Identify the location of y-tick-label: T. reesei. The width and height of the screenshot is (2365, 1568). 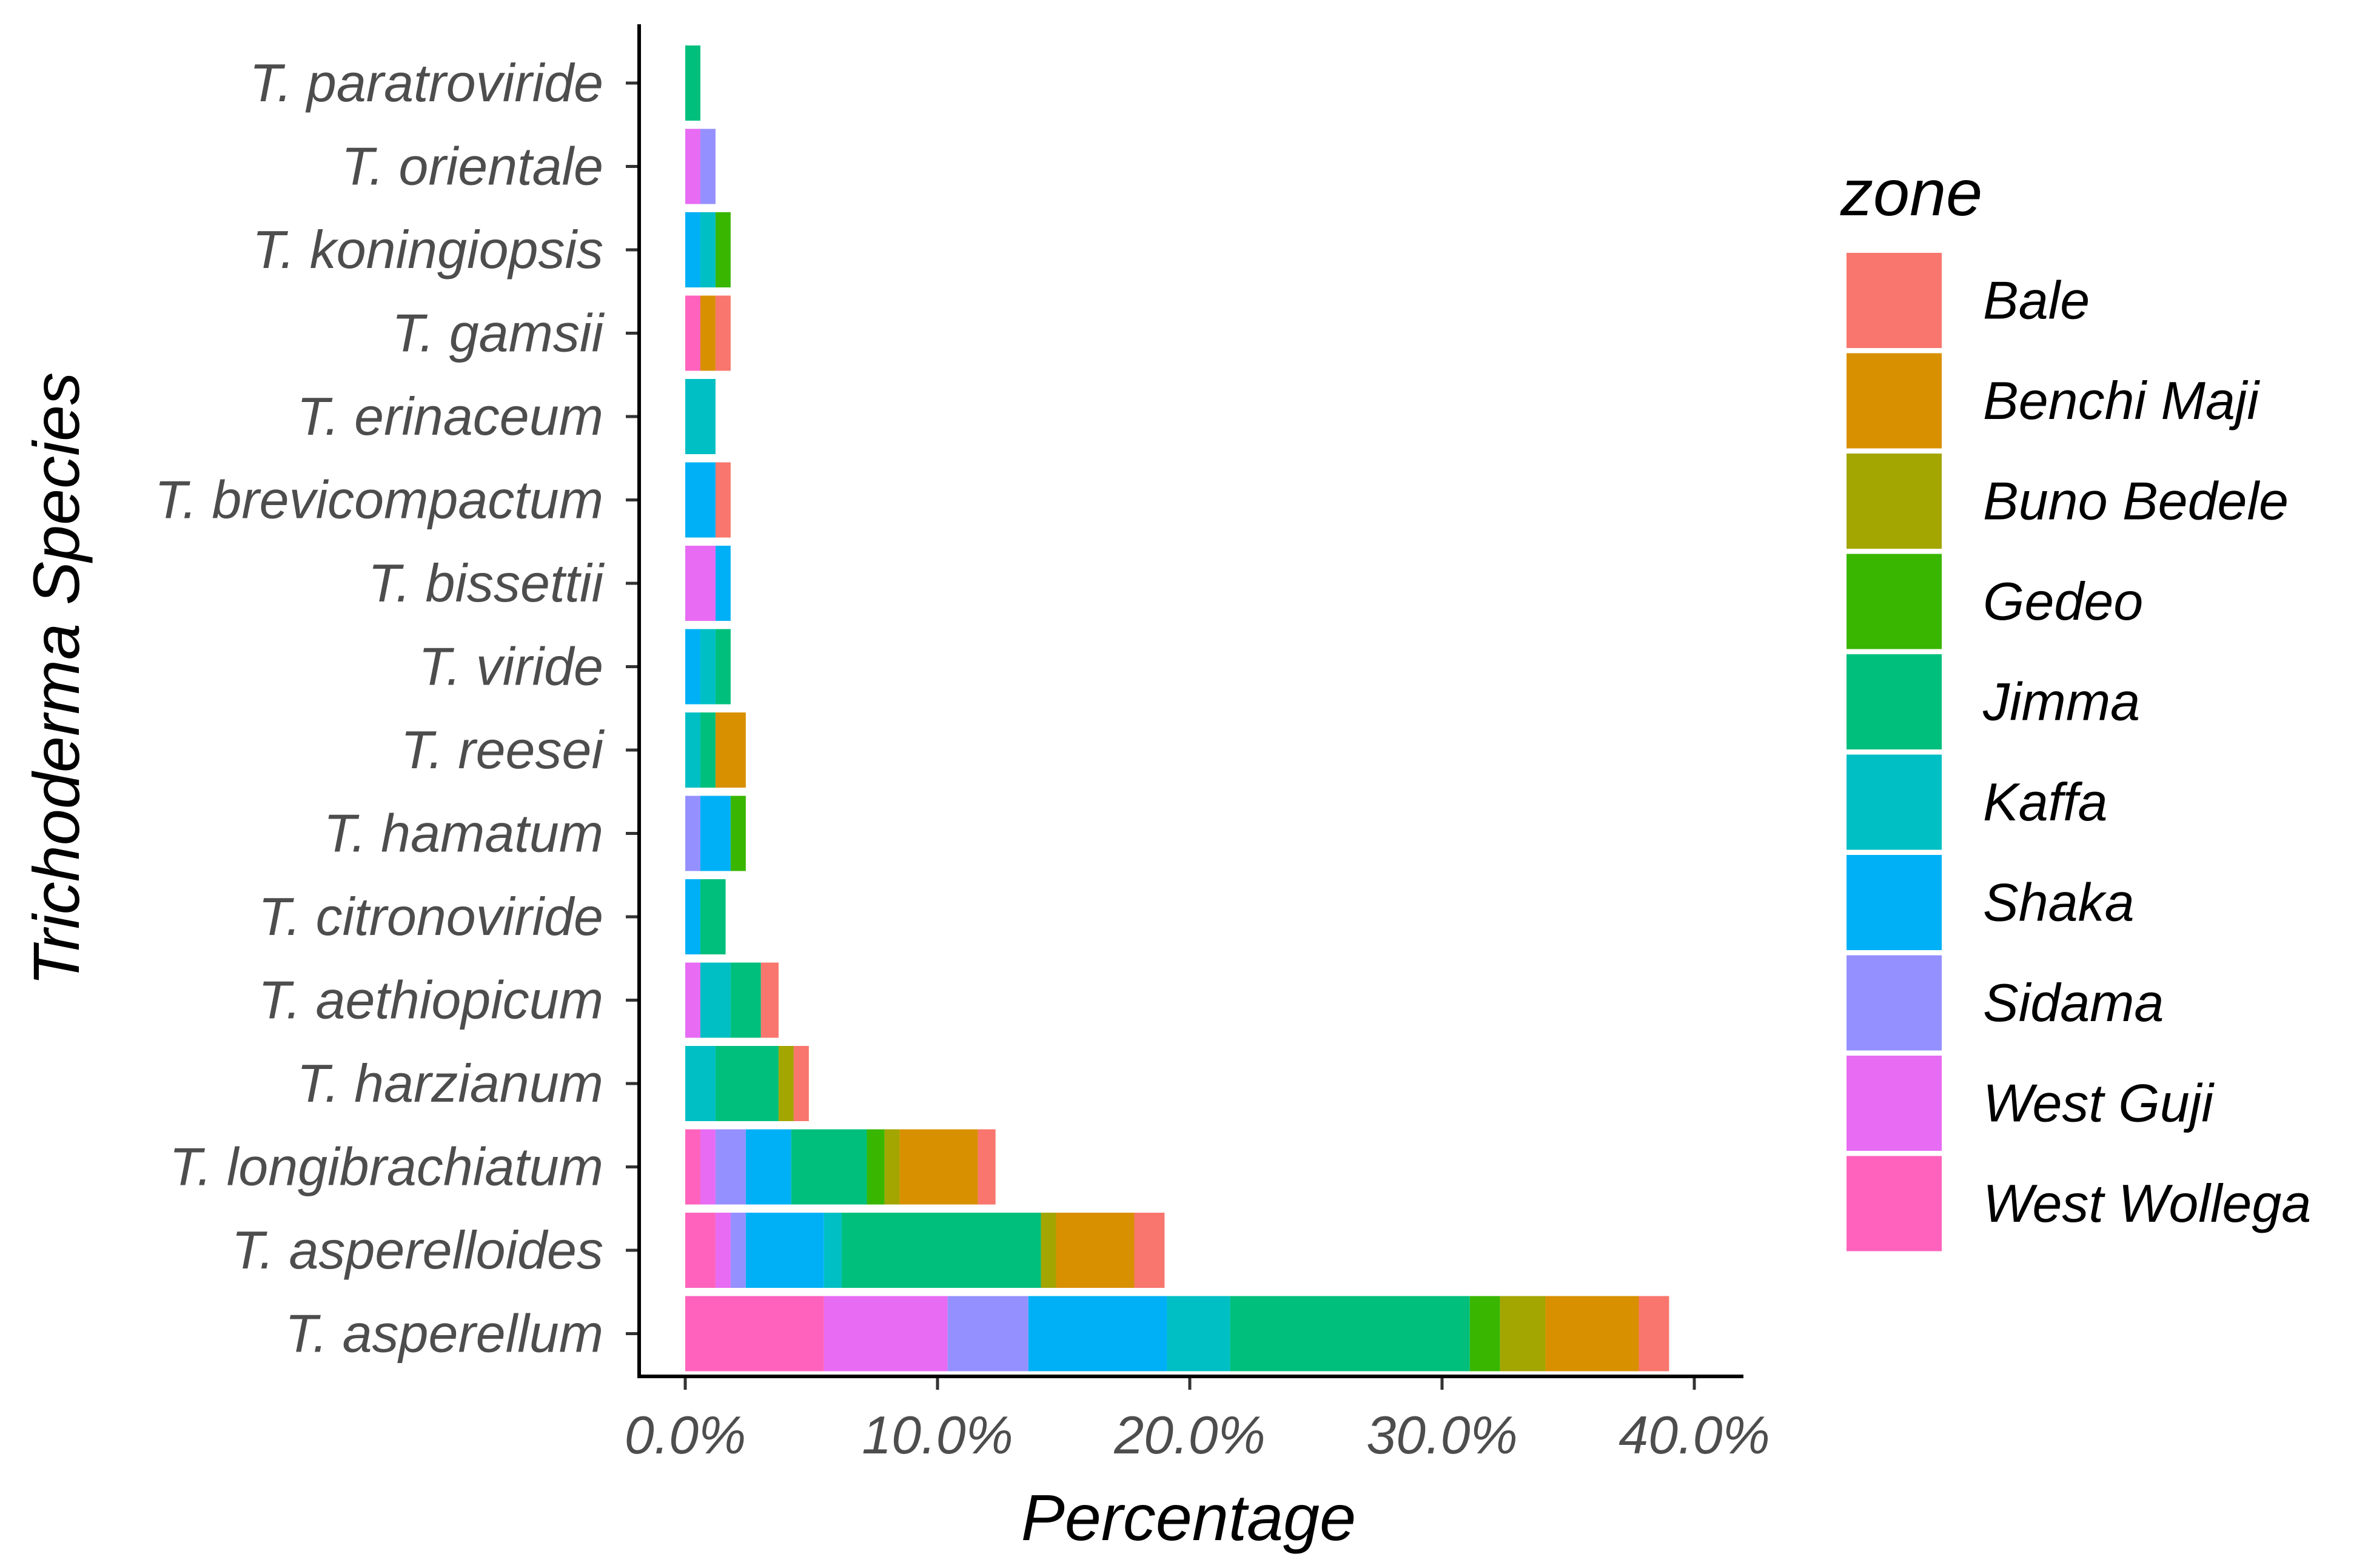
(503, 750).